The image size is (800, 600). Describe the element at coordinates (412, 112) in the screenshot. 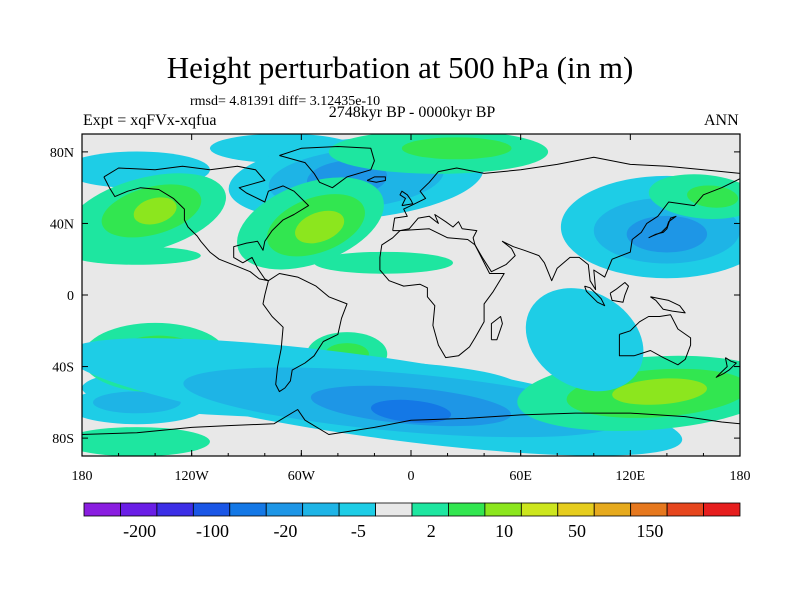

I see `period-text: 2748kyr BP - 0000kyr BP` at that location.